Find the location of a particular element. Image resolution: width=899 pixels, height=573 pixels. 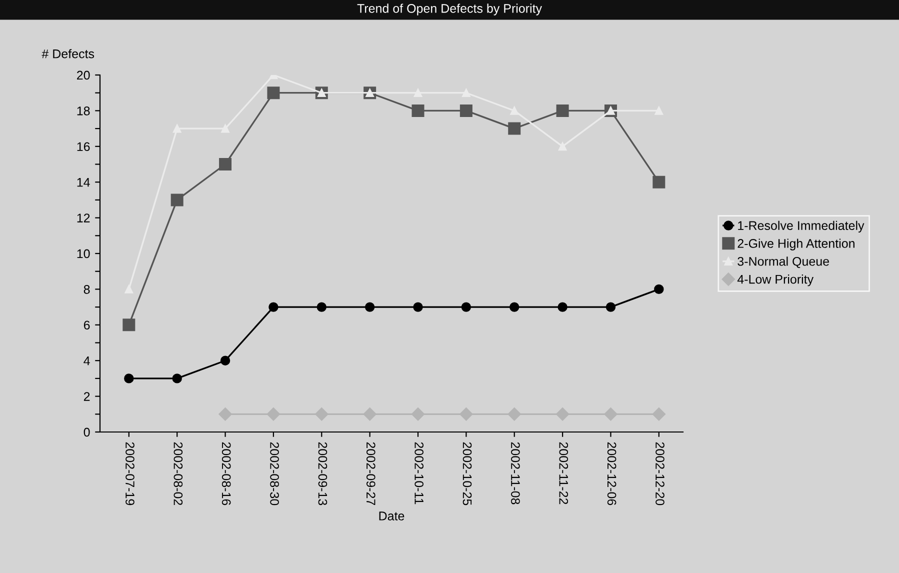

x-tick-label: 2002-12-06 is located at coordinates (611, 474).